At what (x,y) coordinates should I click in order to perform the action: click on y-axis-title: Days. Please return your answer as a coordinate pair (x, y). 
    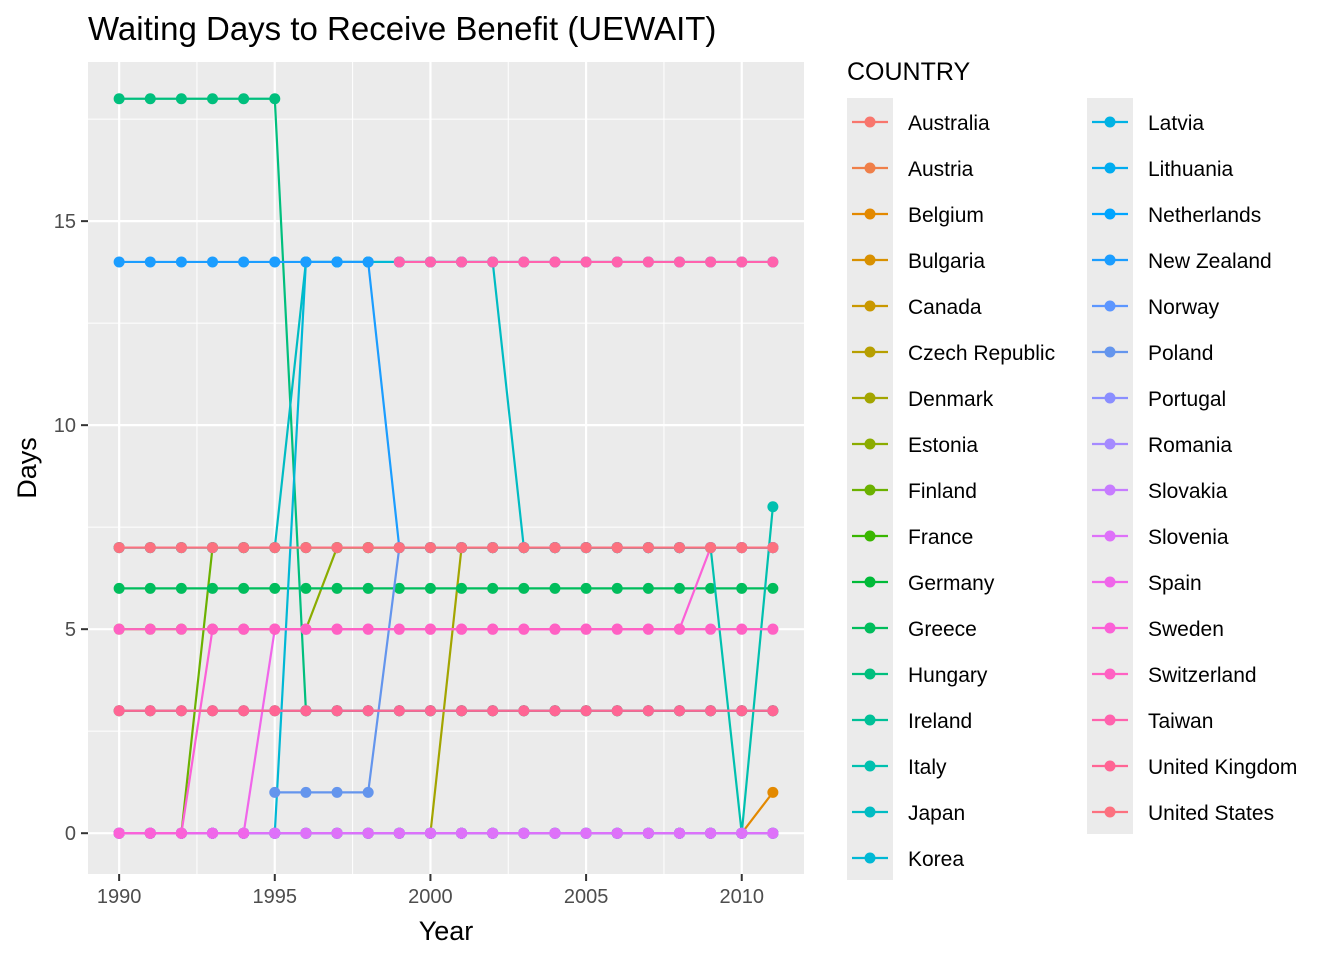
    Looking at the image, I should click on (27, 468).